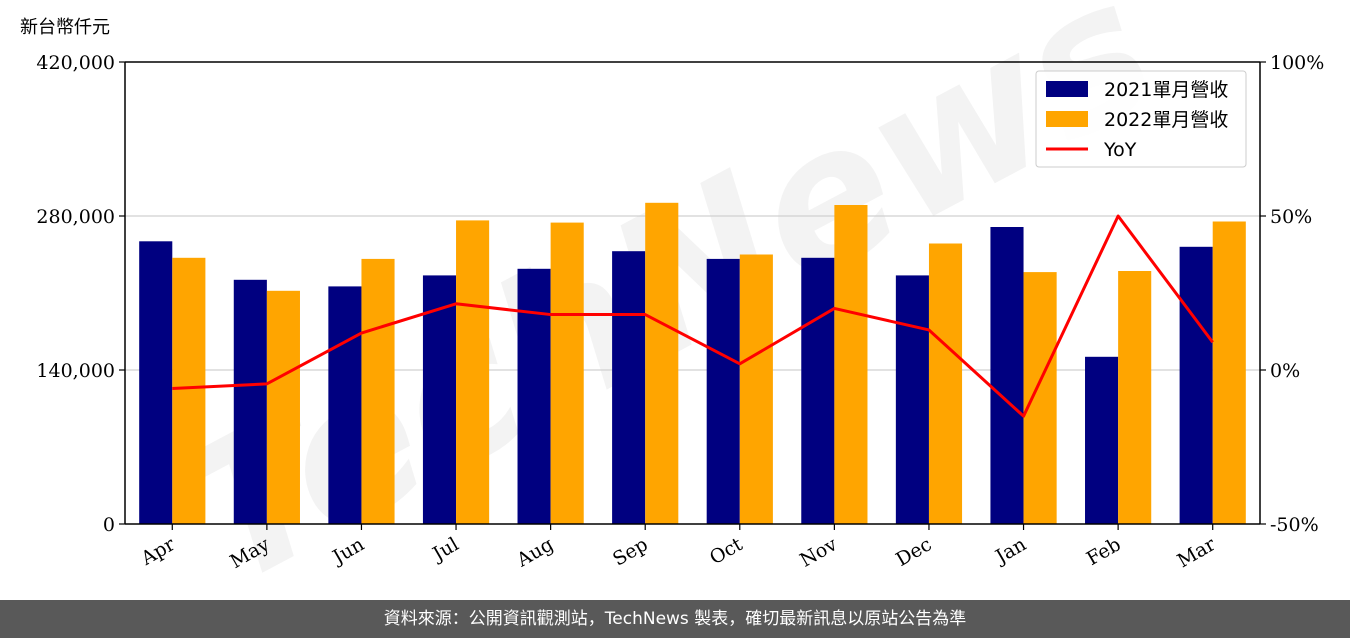 Image resolution: width=1350 pixels, height=638 pixels. What do you see at coordinates (109, 525) in the screenshot?
I see `y-tick-label: 0` at bounding box center [109, 525].